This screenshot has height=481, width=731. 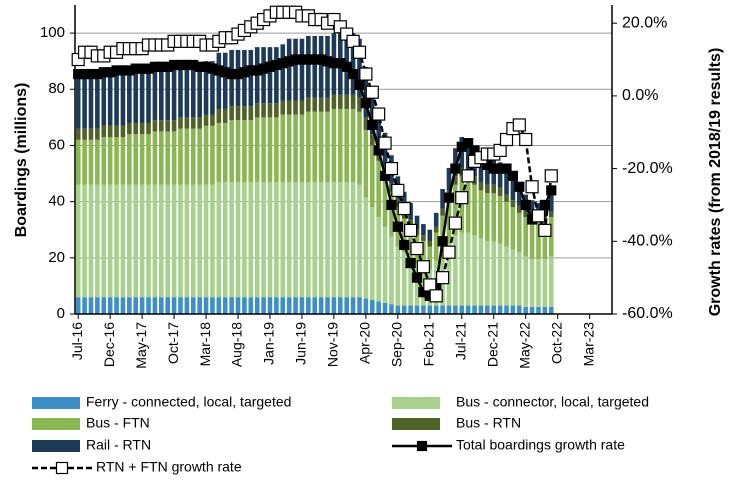 What do you see at coordinates (540, 445) in the screenshot?
I see `legend-label: Total boardings growth rate` at bounding box center [540, 445].